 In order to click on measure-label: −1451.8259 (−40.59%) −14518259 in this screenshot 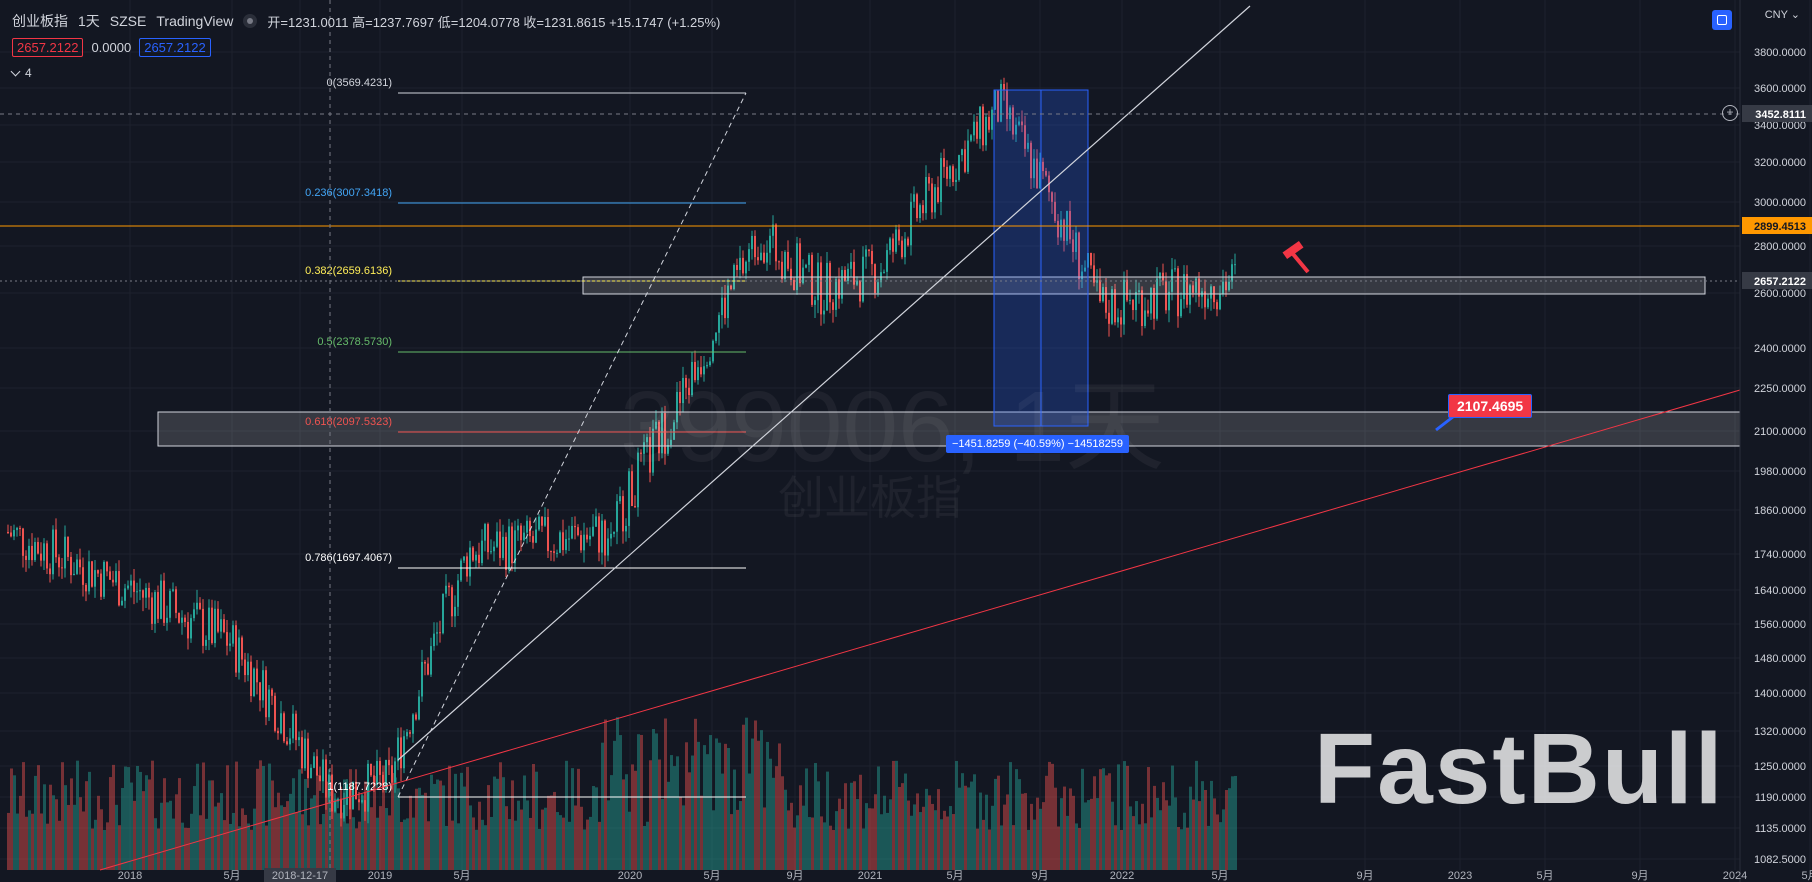, I will do `click(1037, 444)`.